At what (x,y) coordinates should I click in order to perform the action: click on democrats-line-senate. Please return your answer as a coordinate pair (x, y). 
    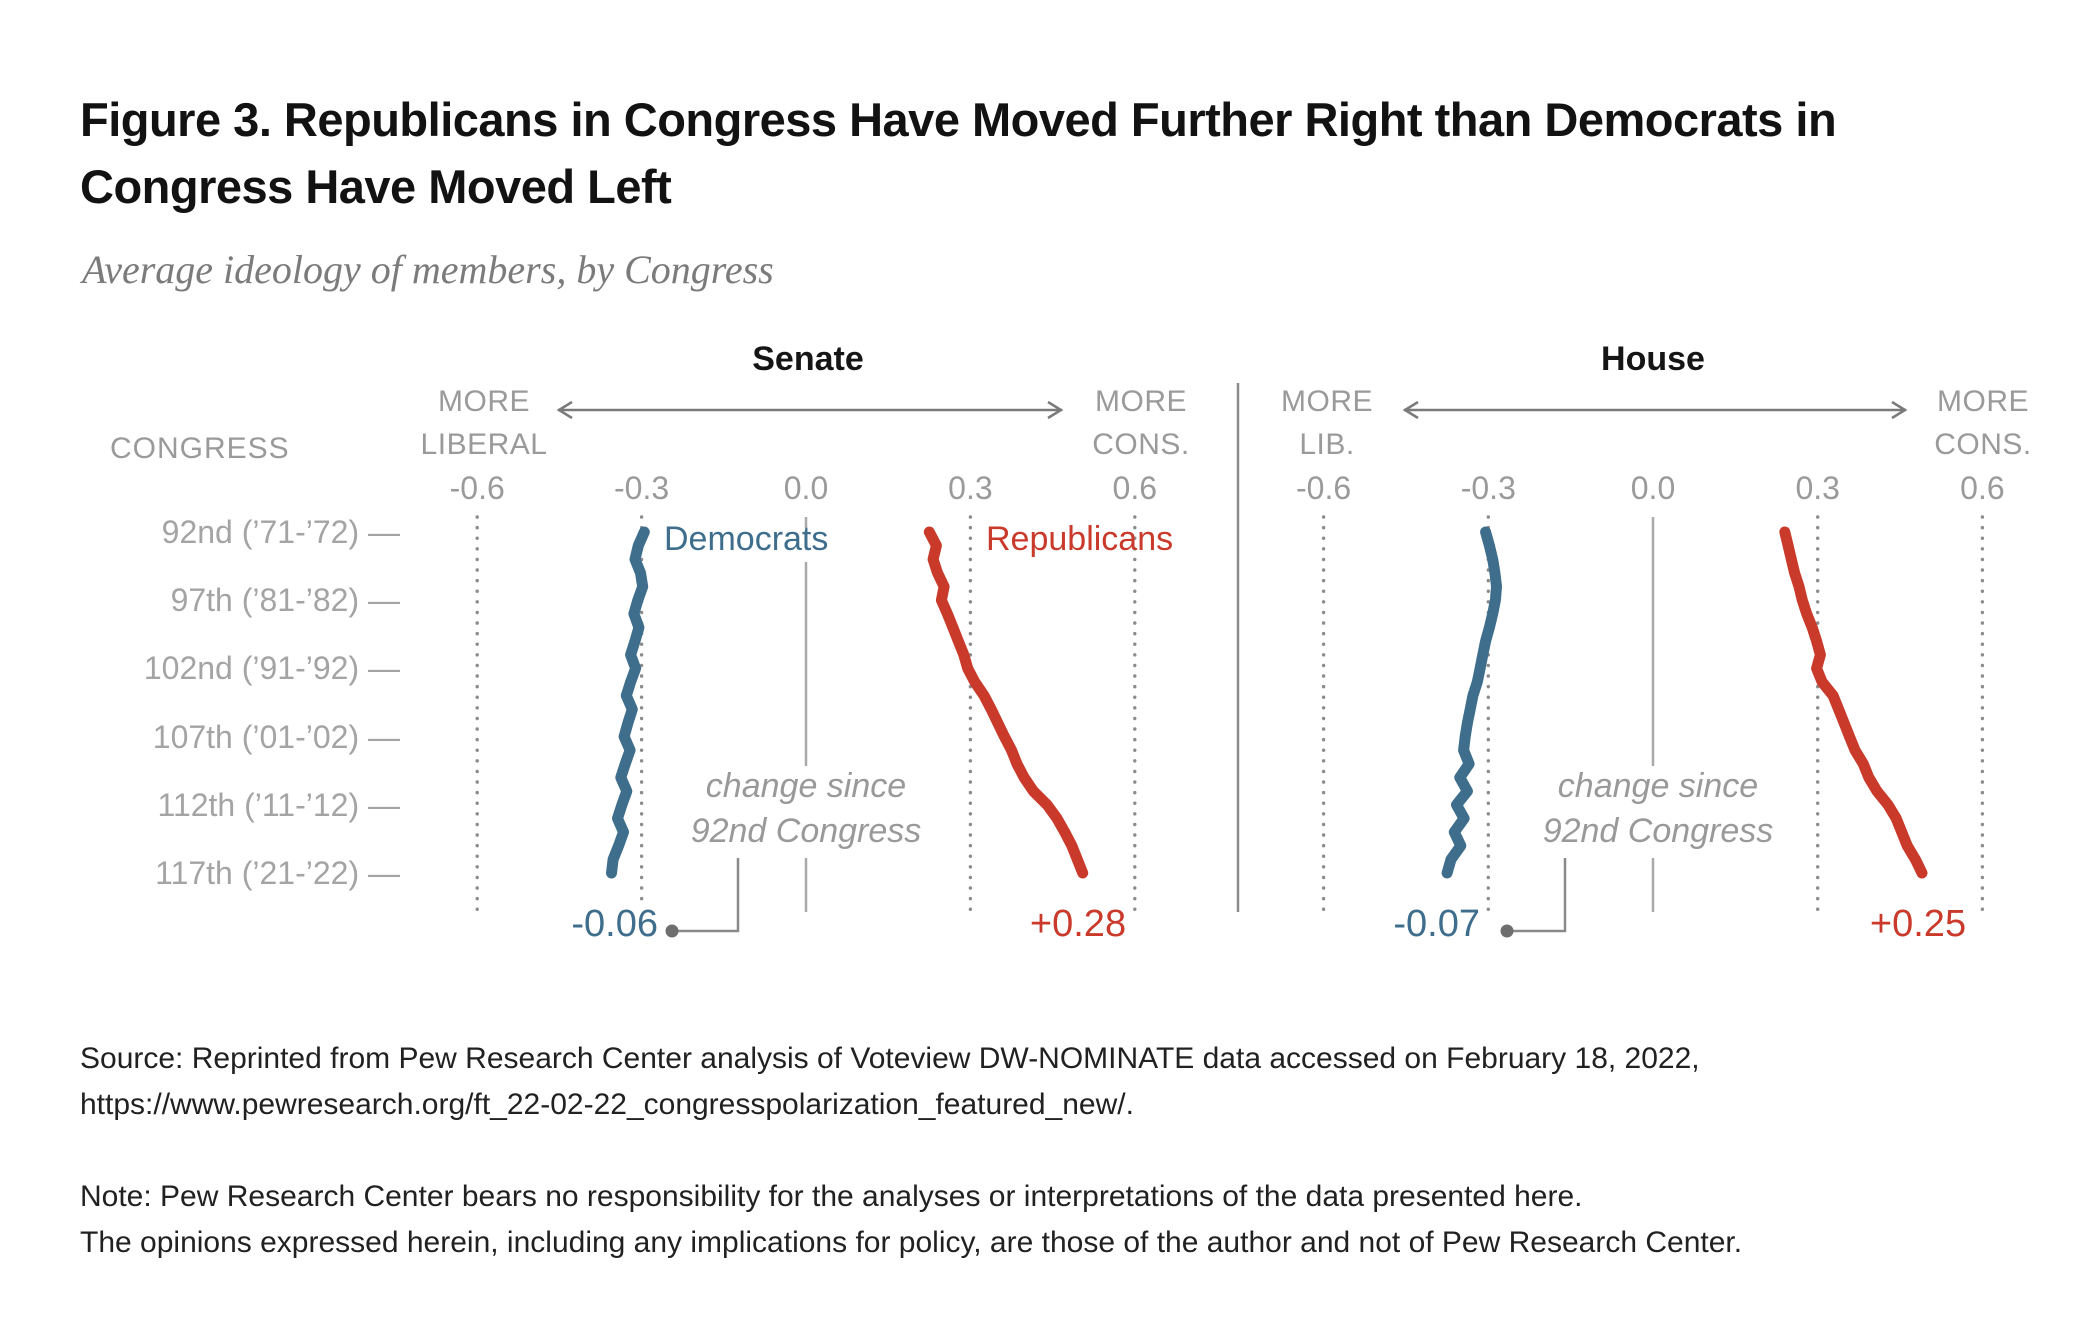
    Looking at the image, I should click on (628, 702).